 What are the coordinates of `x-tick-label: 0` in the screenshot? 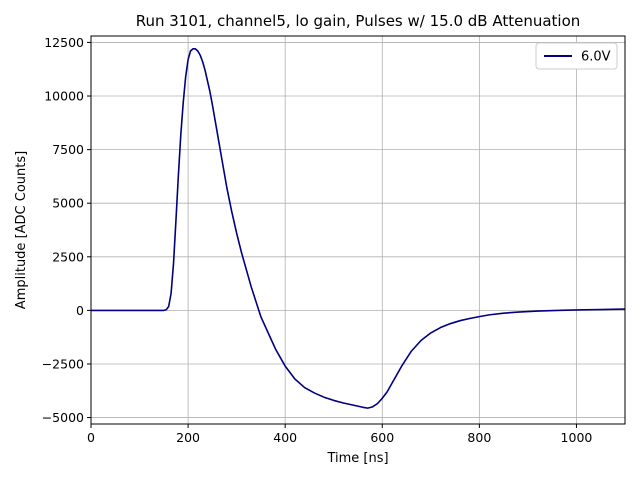 It's located at (91, 437).